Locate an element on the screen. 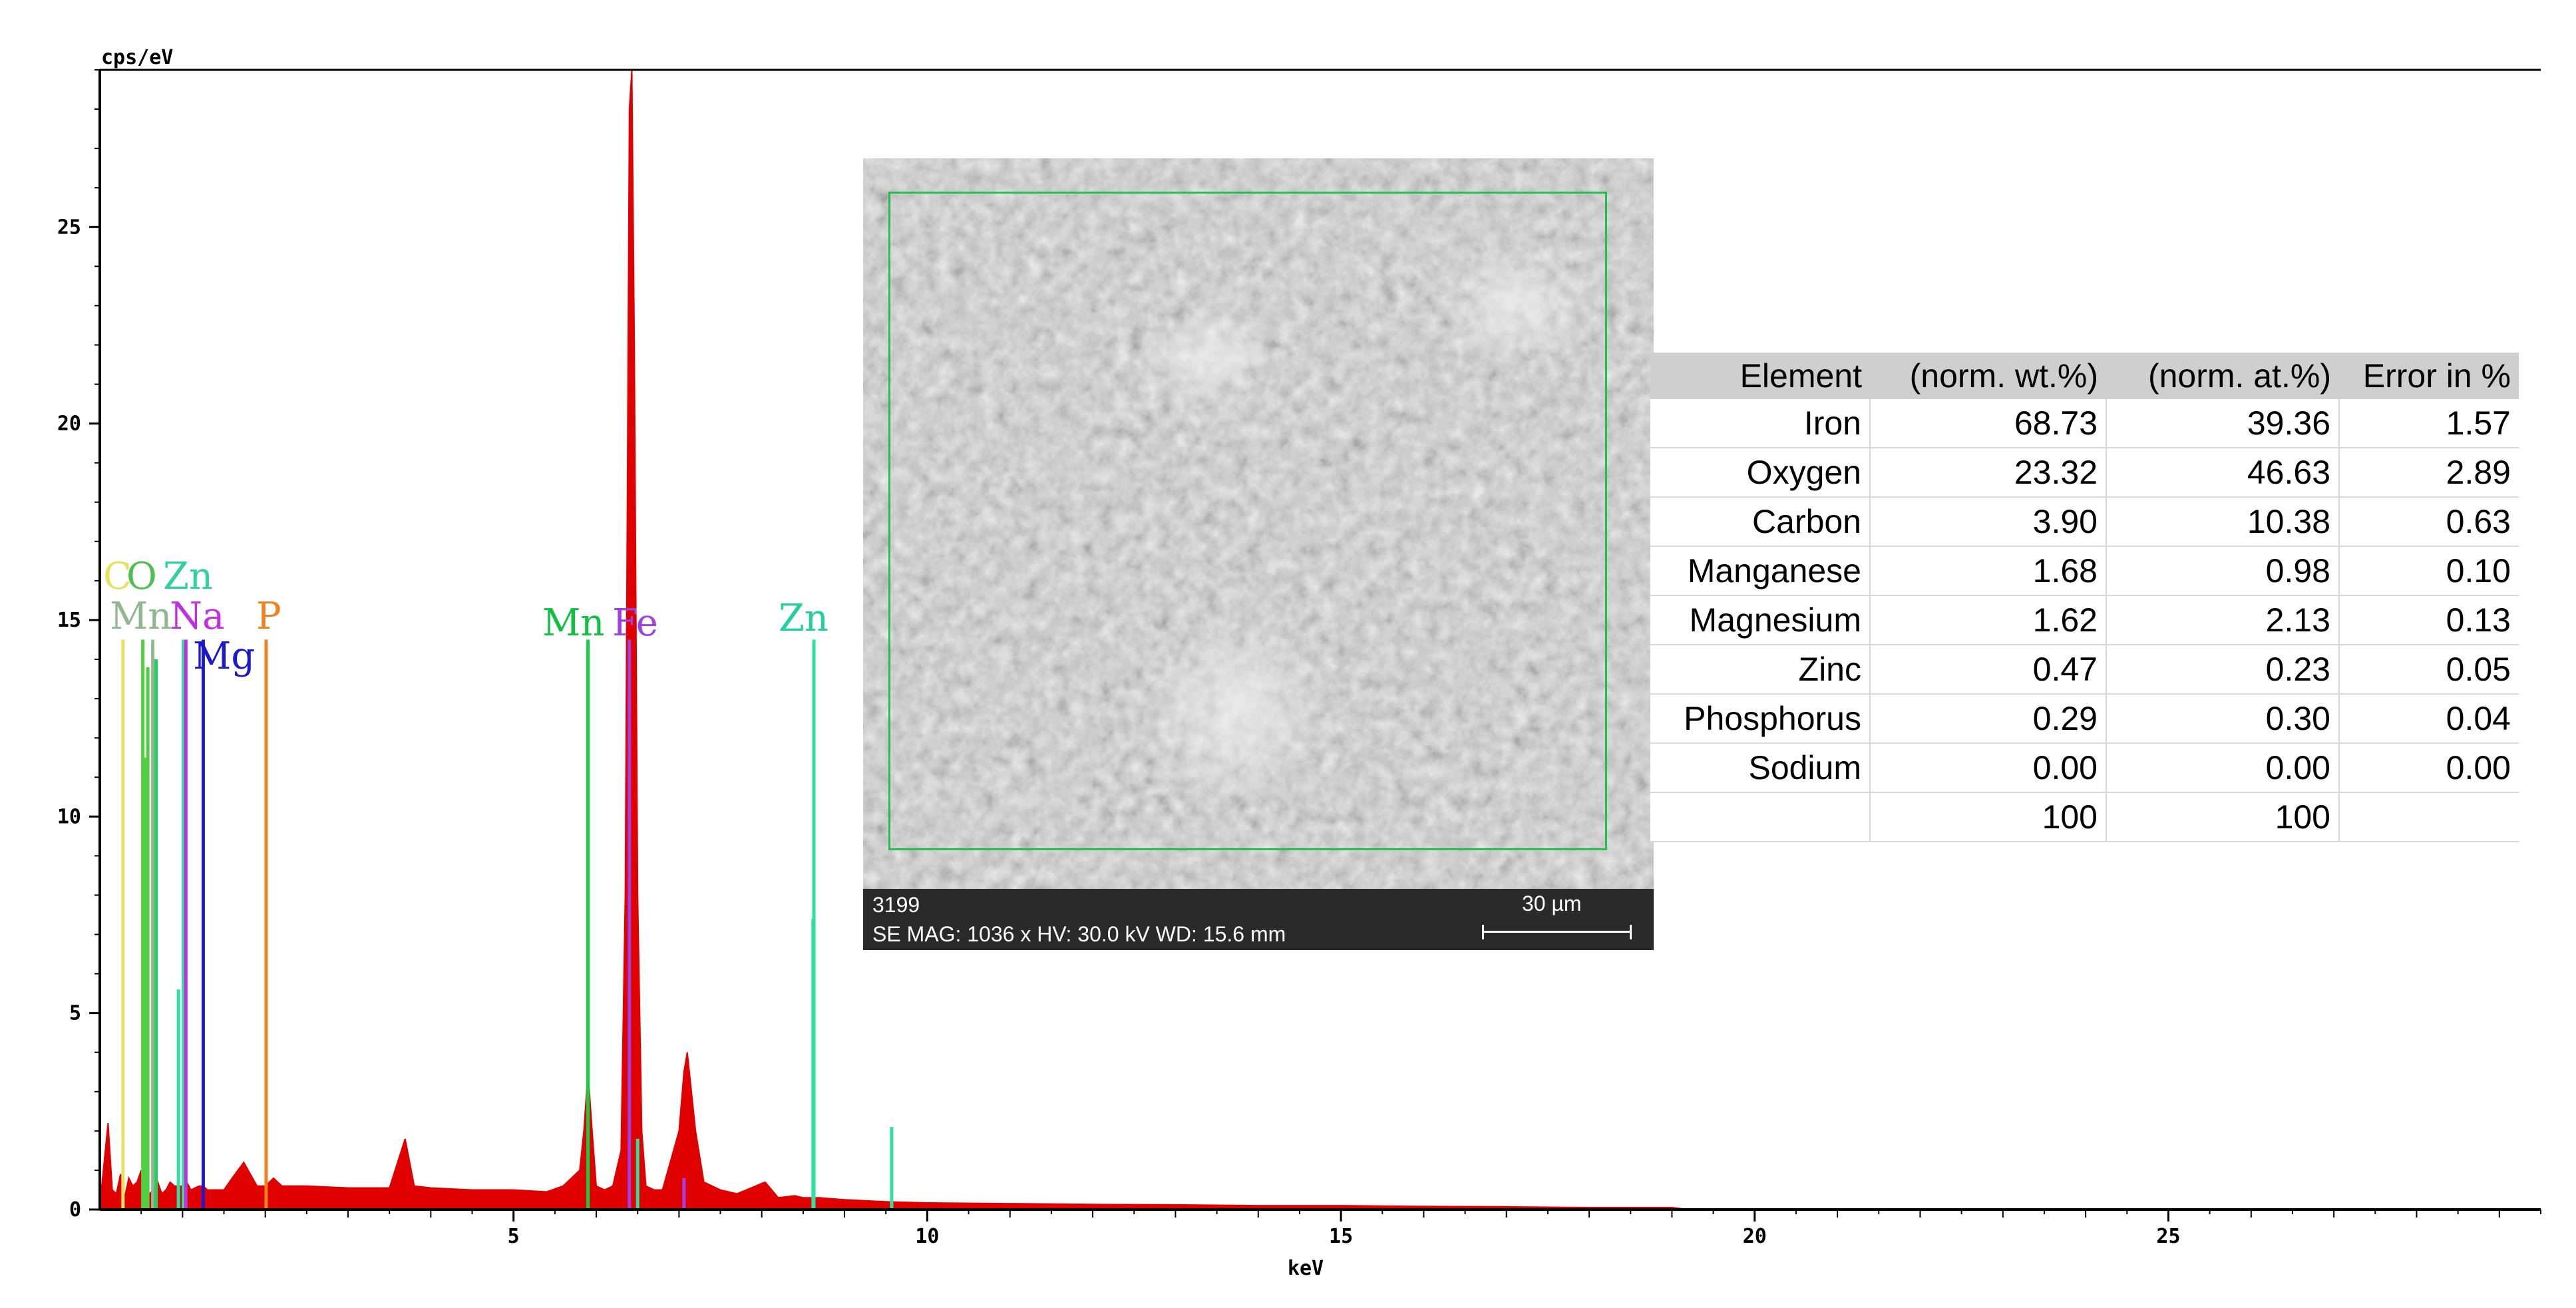  cell-element: Manganese is located at coordinates (1760, 571).